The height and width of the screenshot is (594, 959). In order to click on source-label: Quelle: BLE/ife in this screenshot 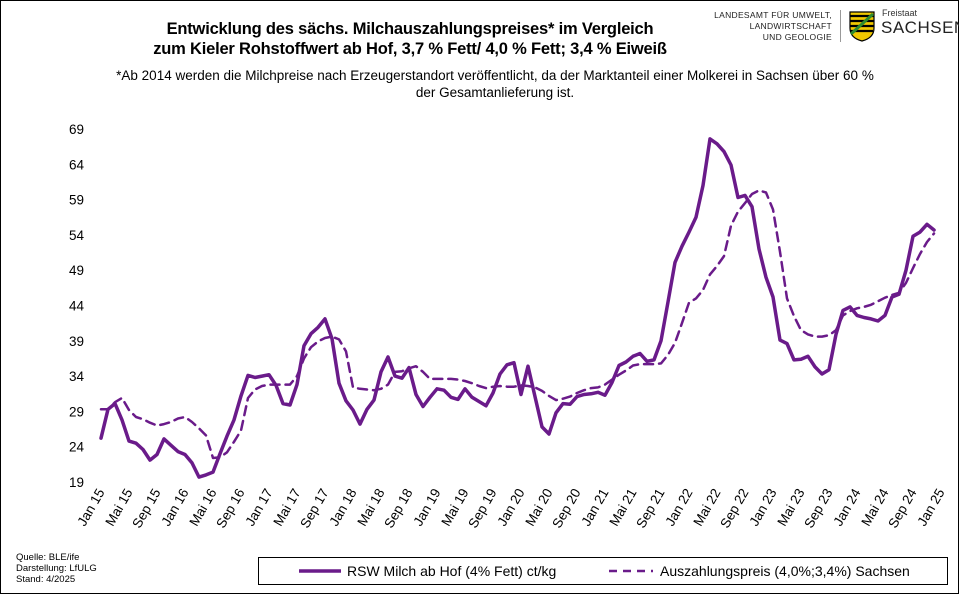, I will do `click(48, 557)`.